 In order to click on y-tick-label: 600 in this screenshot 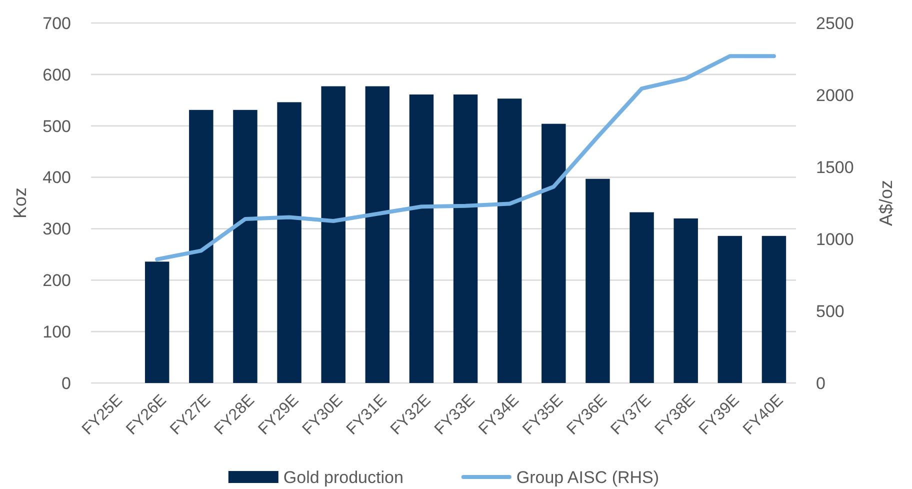, I will do `click(56, 74)`.